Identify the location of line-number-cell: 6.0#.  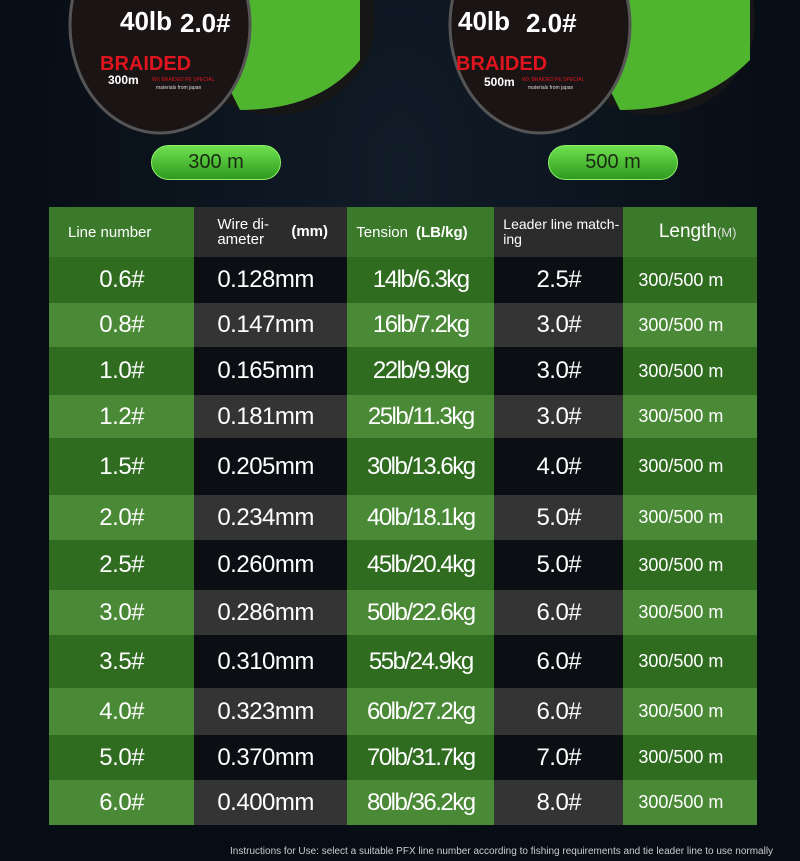
(122, 802).